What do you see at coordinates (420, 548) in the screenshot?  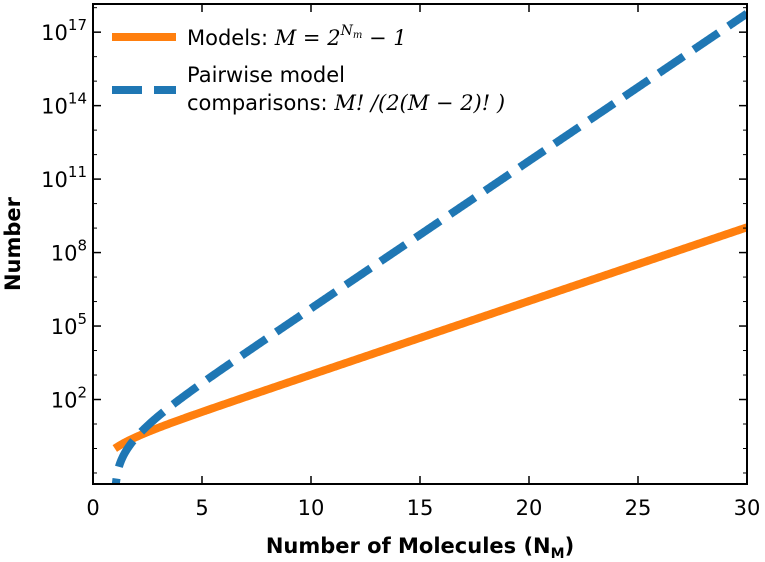 I see `x-axis-label: Number of Molecules (NM)` at bounding box center [420, 548].